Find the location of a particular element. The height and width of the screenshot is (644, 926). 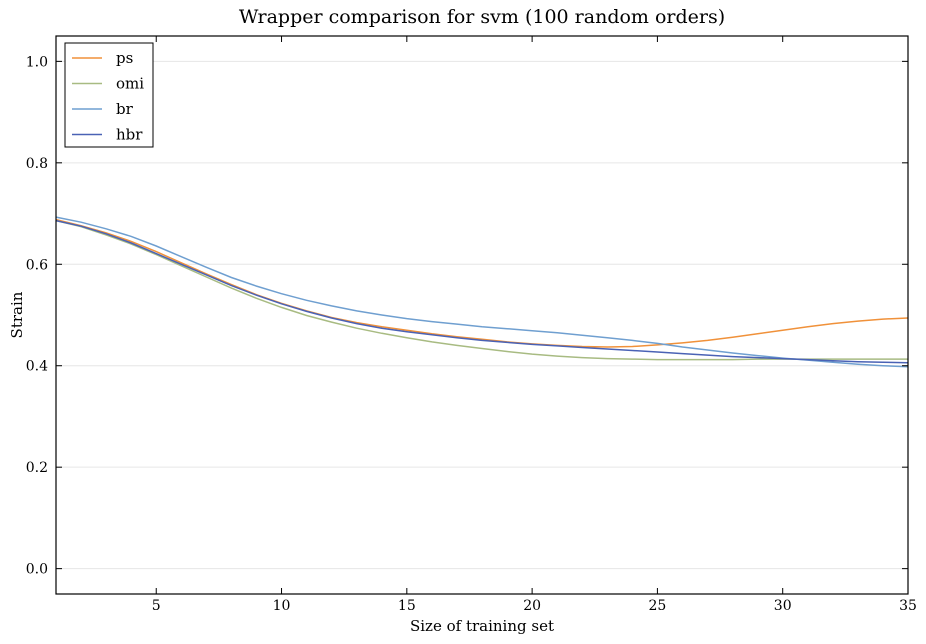

legend-label-omi: omi is located at coordinates (130, 84).